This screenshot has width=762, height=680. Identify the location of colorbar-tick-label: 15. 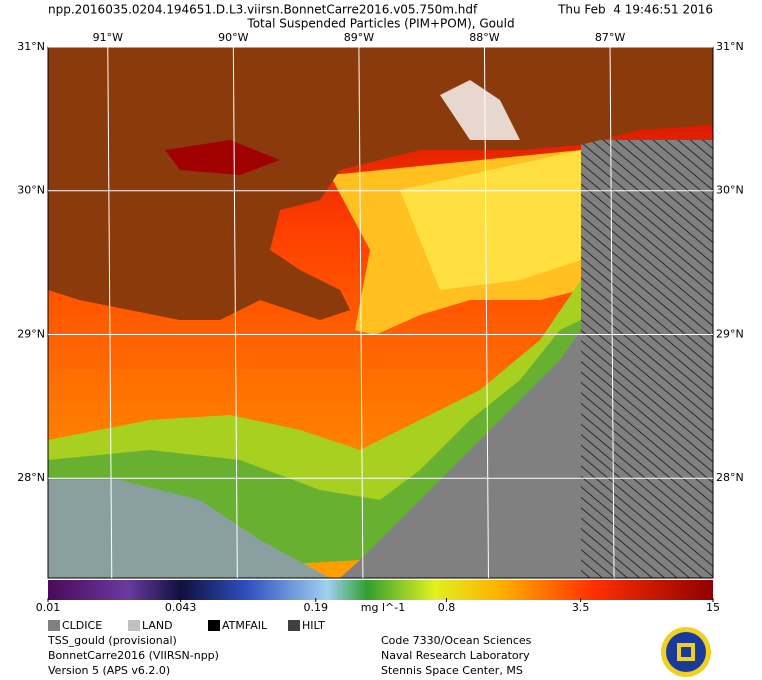
(713, 607).